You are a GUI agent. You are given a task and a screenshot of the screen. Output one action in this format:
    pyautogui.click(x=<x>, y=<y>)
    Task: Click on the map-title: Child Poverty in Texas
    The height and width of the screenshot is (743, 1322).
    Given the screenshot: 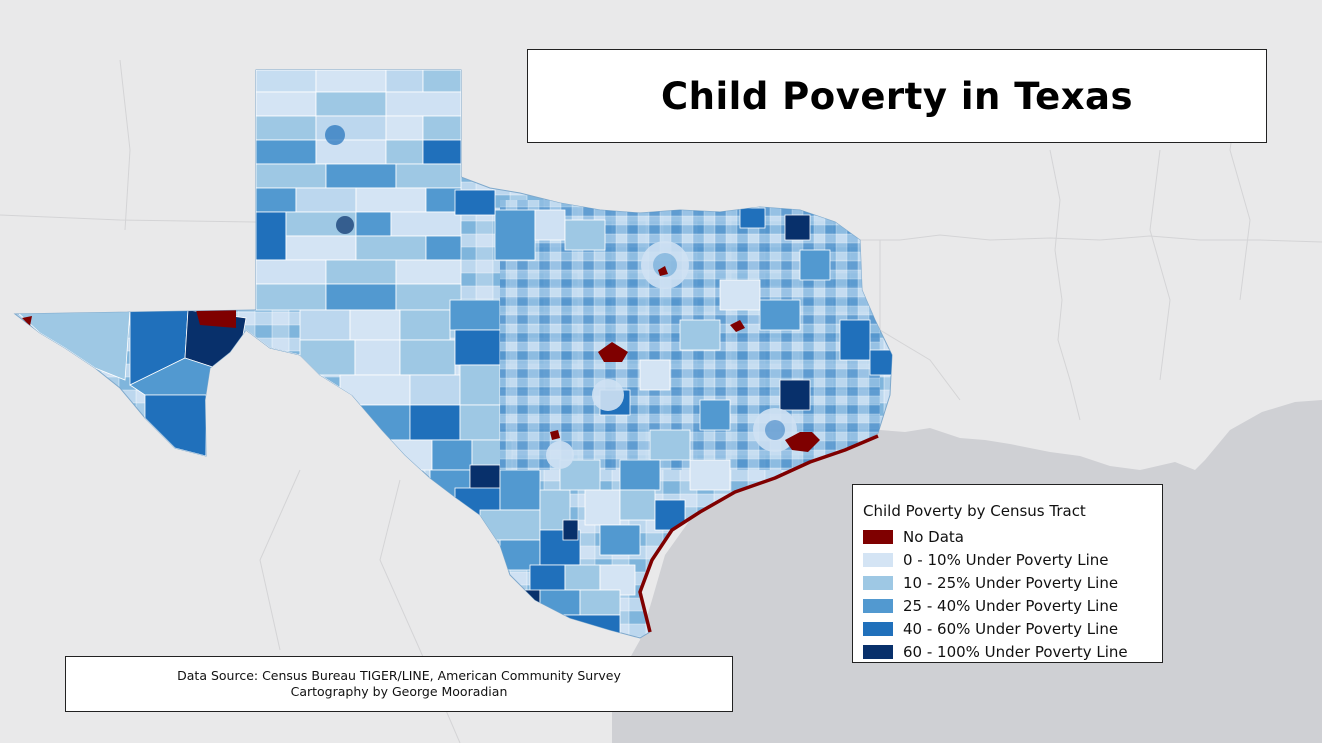 What is the action you would take?
    pyautogui.click(x=897, y=96)
    